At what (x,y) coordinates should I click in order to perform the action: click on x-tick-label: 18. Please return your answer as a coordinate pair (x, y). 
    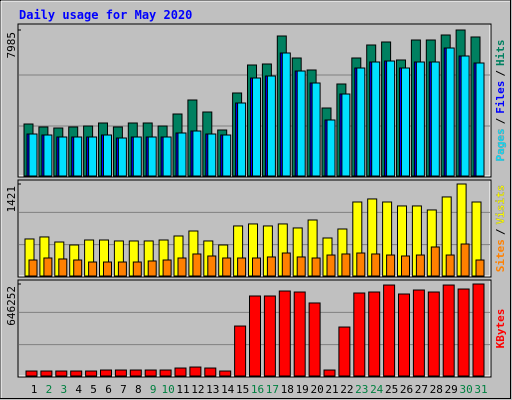
    Looking at the image, I should click on (287, 389).